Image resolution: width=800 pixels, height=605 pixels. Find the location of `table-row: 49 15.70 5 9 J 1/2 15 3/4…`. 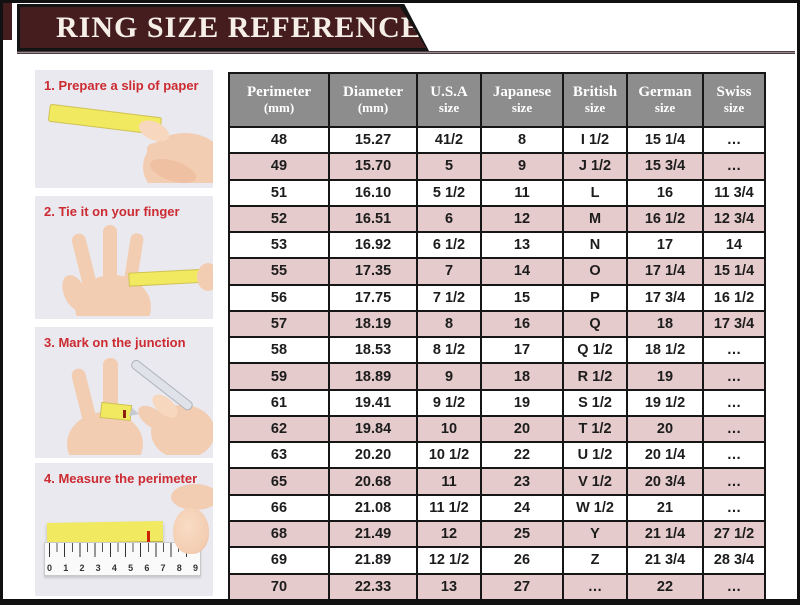

table-row: 49 15.70 5 9 J 1/2 15 3/4… is located at coordinates (497, 166).